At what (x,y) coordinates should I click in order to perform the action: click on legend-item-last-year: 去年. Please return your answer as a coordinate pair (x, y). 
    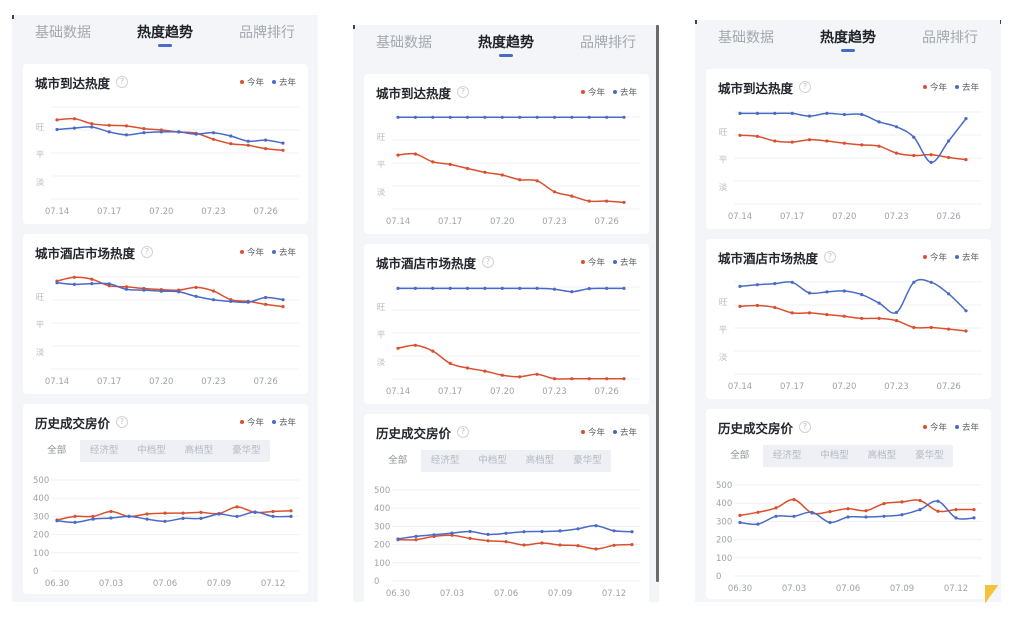
    Looking at the image, I should click on (283, 252).